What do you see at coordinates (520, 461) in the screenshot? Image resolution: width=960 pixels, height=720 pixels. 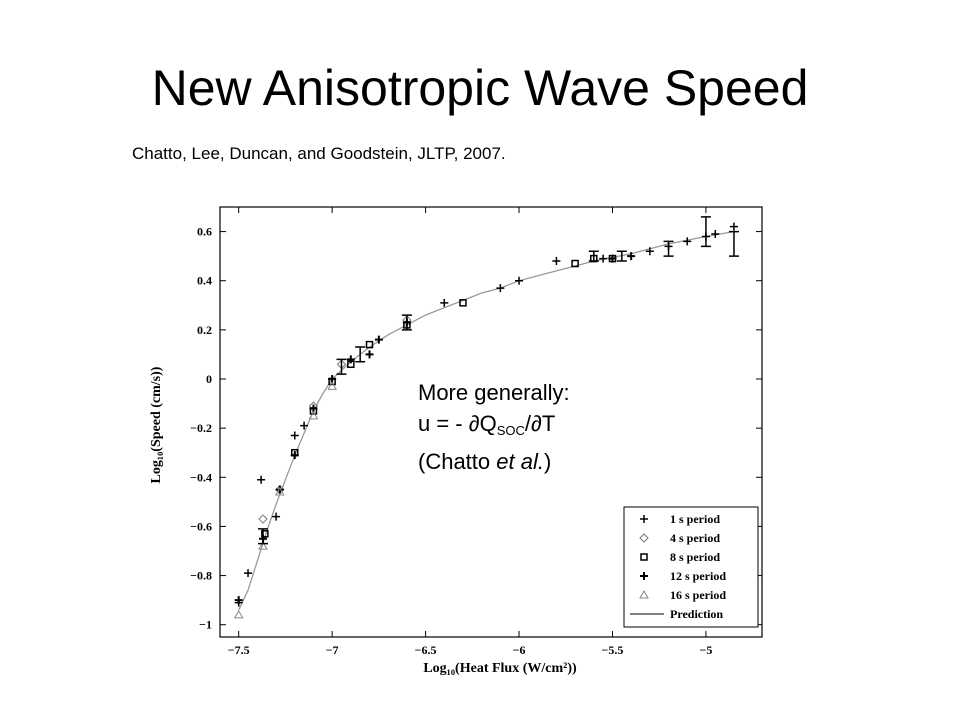 I see `note-line-3-italic: et al.` at bounding box center [520, 461].